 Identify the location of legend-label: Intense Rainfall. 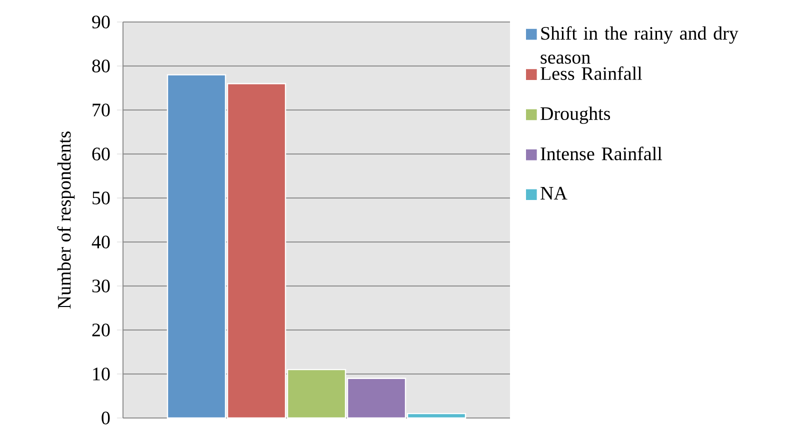
(601, 153).